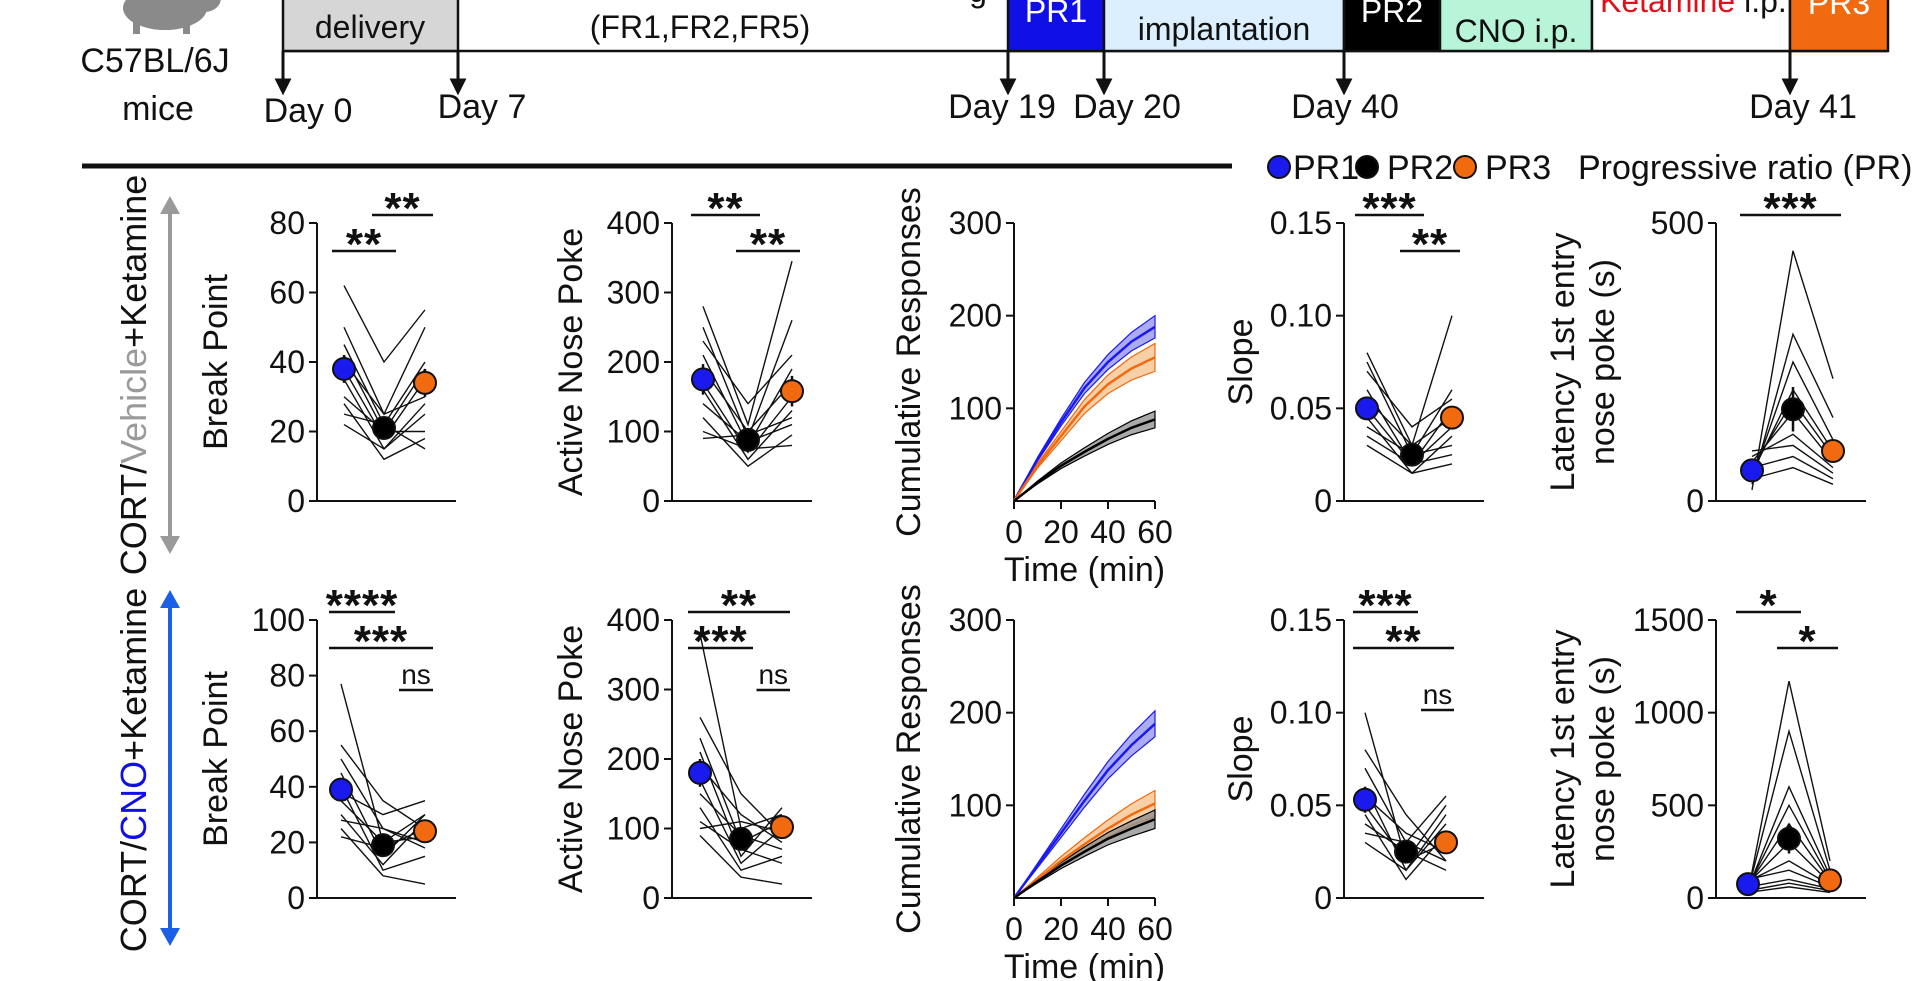  What do you see at coordinates (1420, 168) in the screenshot?
I see `legend-pr2-label: PR2` at bounding box center [1420, 168].